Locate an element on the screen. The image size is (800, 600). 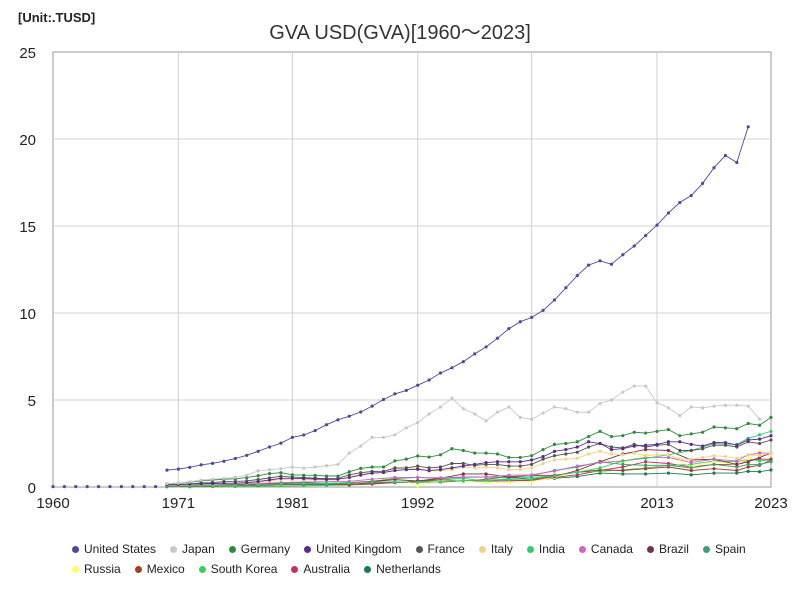
x-tick-label: 1981 is located at coordinates (292, 503).